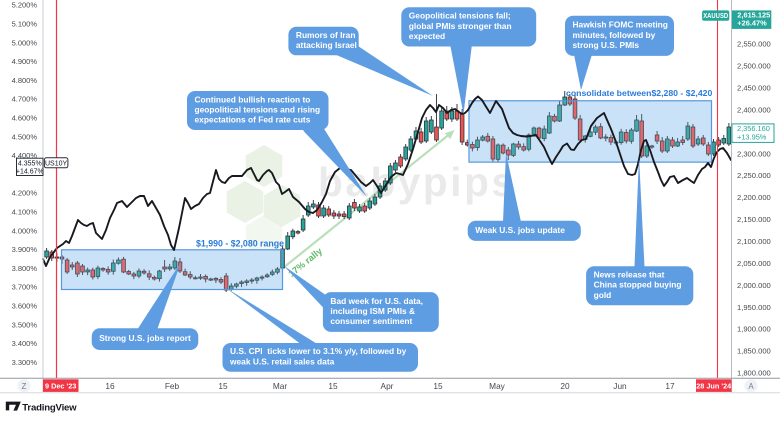  What do you see at coordinates (30, 171) in the screenshot?
I see `svg-text: +14.67%` at bounding box center [30, 171].